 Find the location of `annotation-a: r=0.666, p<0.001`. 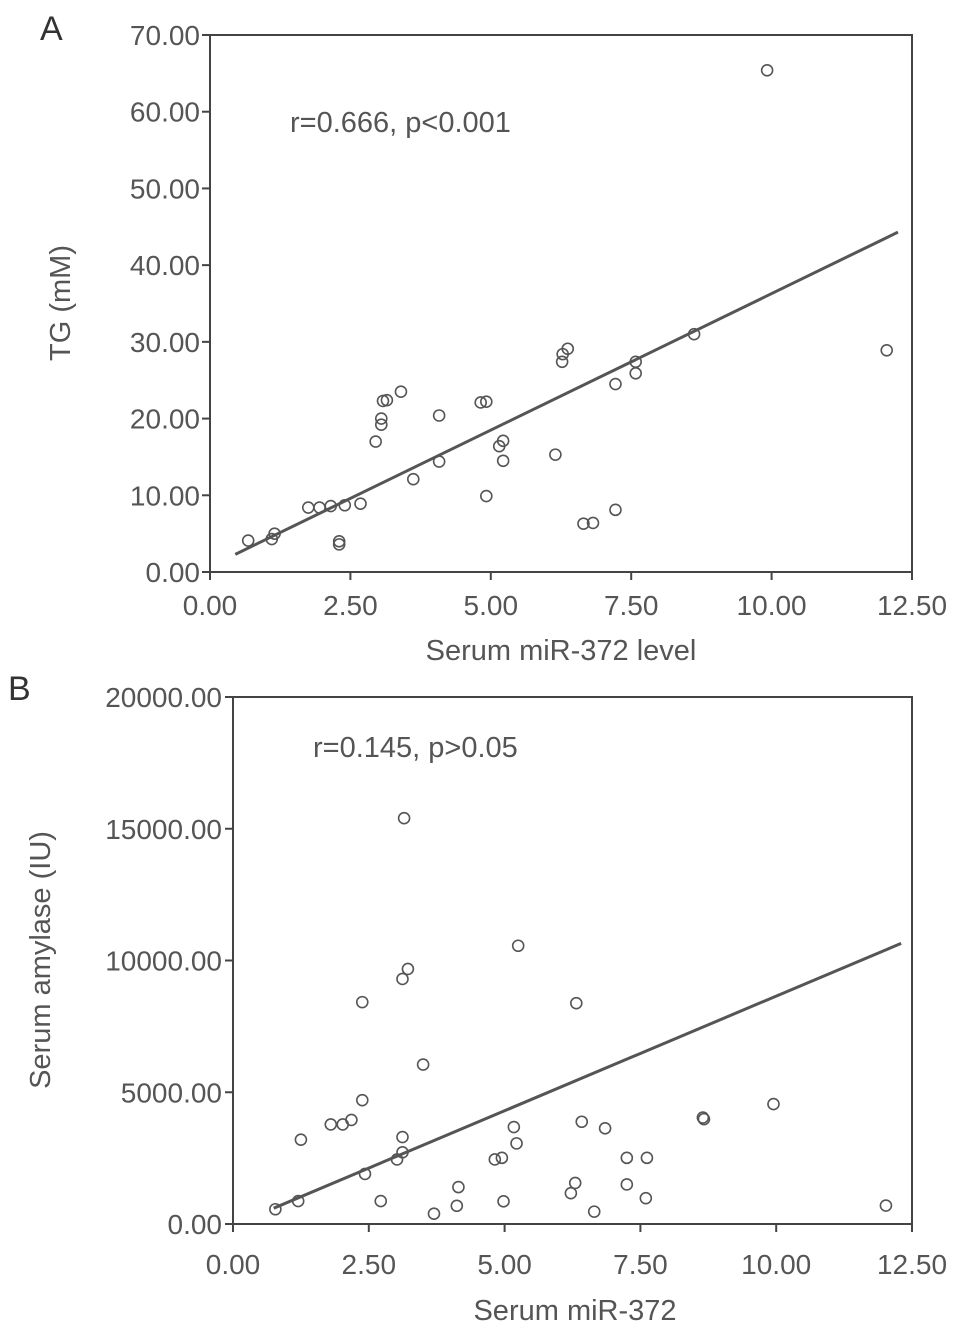

annotation-a: r=0.666, p<0.001 is located at coordinates (400, 123).